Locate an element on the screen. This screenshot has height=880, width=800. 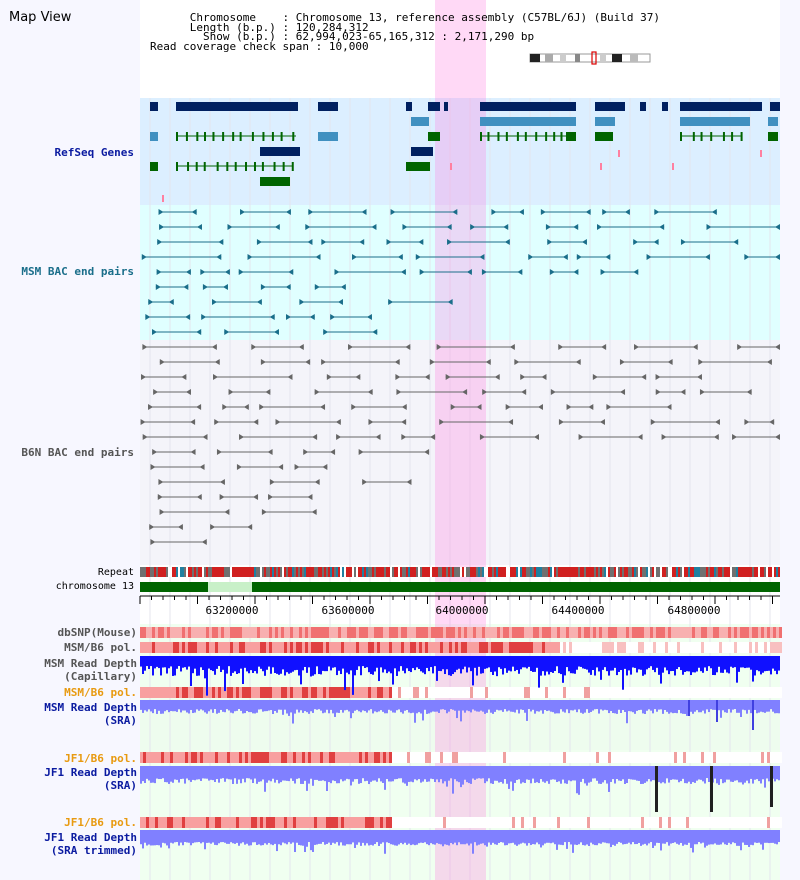
refseq-marker is located at coordinates (163, 198).